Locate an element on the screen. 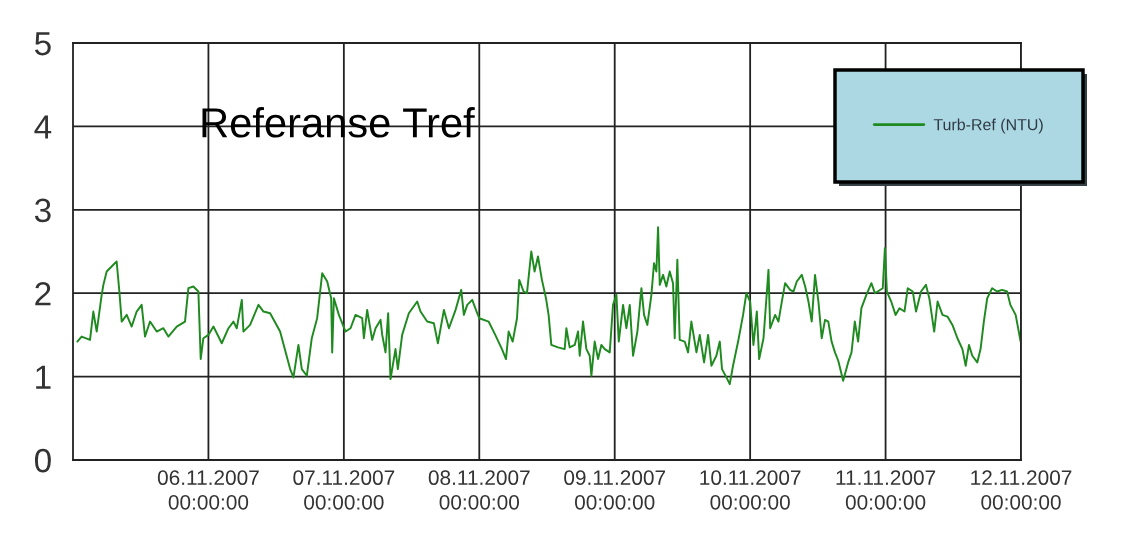  y-tick-label: 3 is located at coordinates (42, 210).